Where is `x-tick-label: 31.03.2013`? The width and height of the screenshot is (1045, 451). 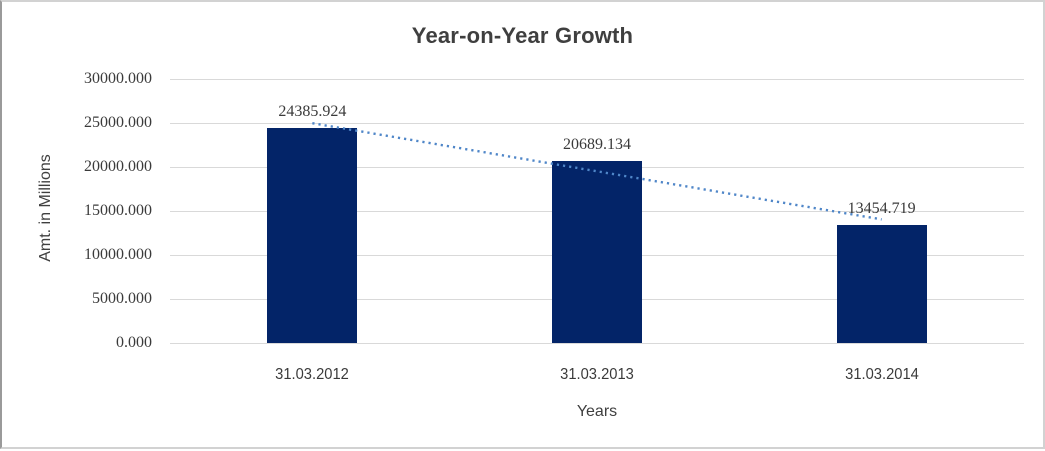 x-tick-label: 31.03.2013 is located at coordinates (597, 374).